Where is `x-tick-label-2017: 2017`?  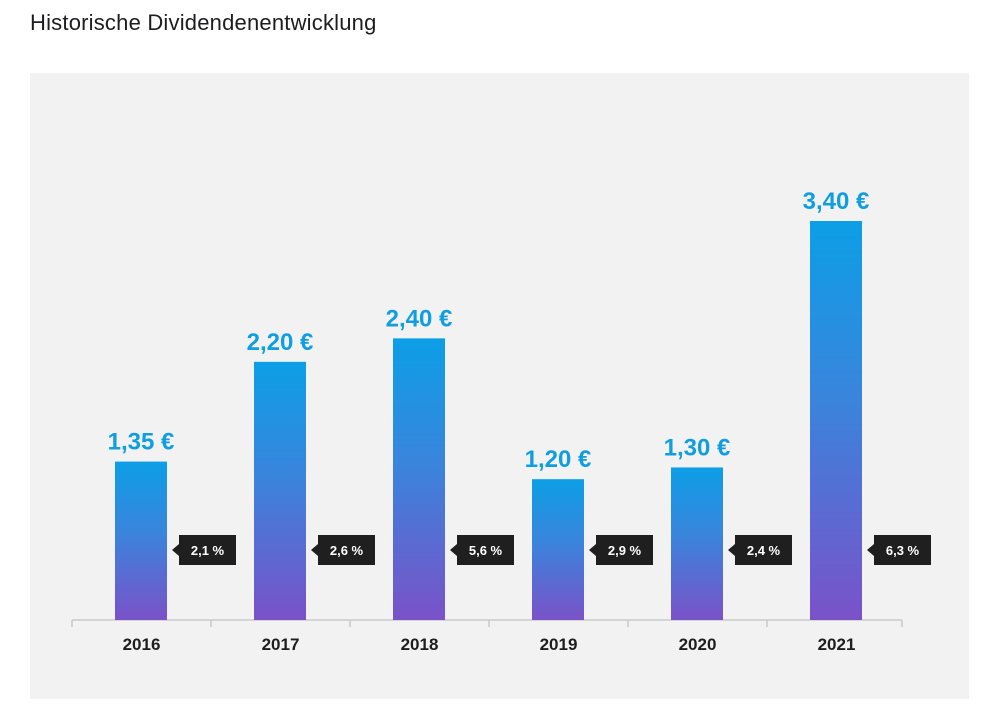
x-tick-label-2017: 2017 is located at coordinates (281, 644).